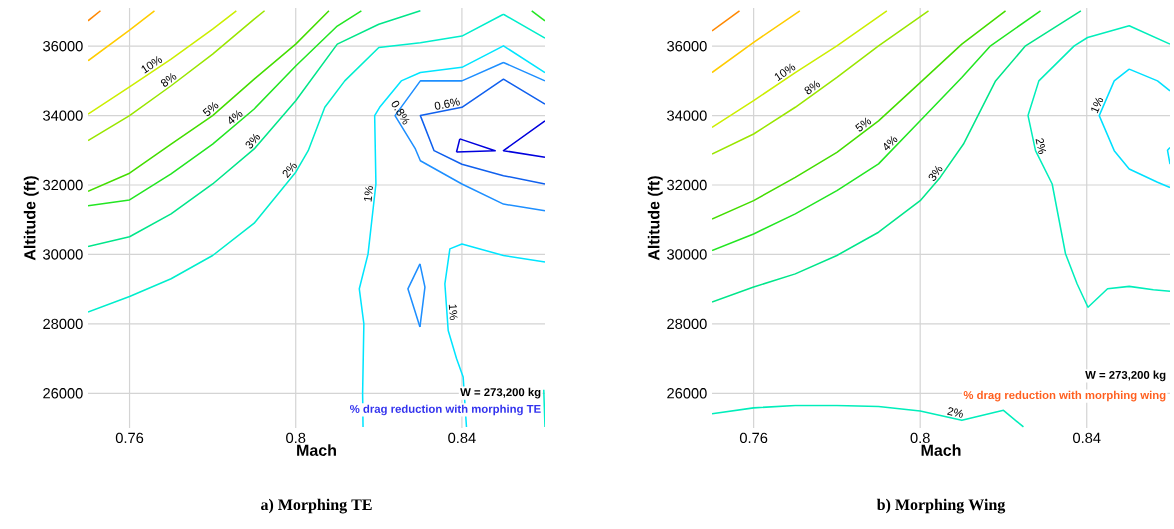 The image size is (1174, 529). Describe the element at coordinates (941, 506) in the screenshot. I see `text: b) Morphing Wing` at that location.